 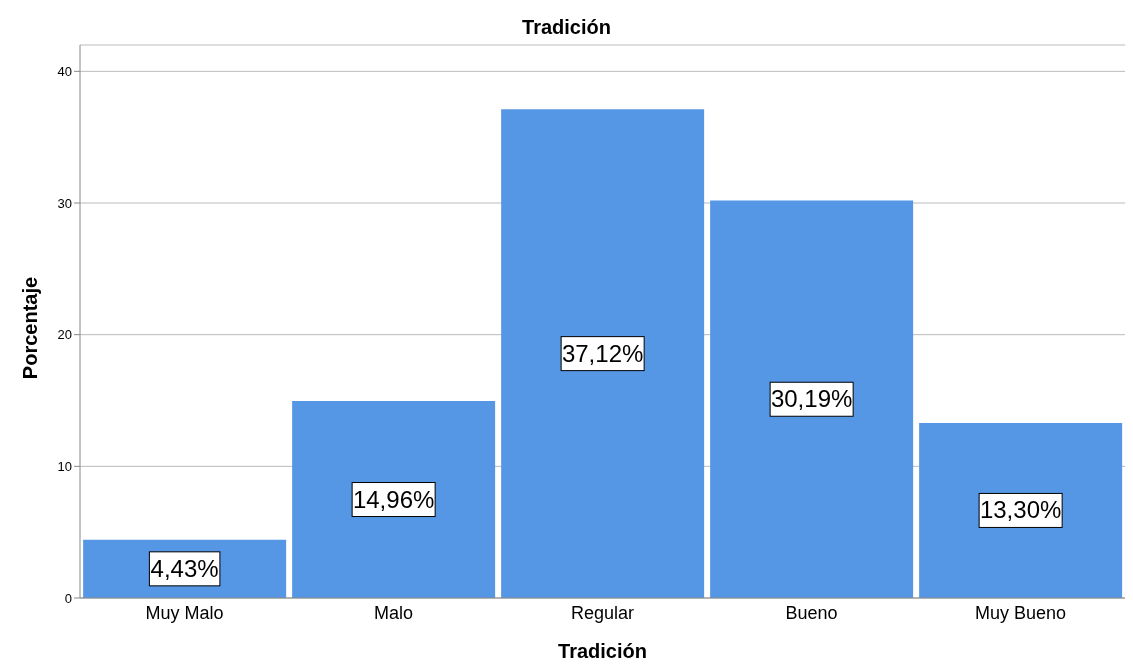 What do you see at coordinates (64, 335) in the screenshot?
I see `y-tick-label: 20` at bounding box center [64, 335].